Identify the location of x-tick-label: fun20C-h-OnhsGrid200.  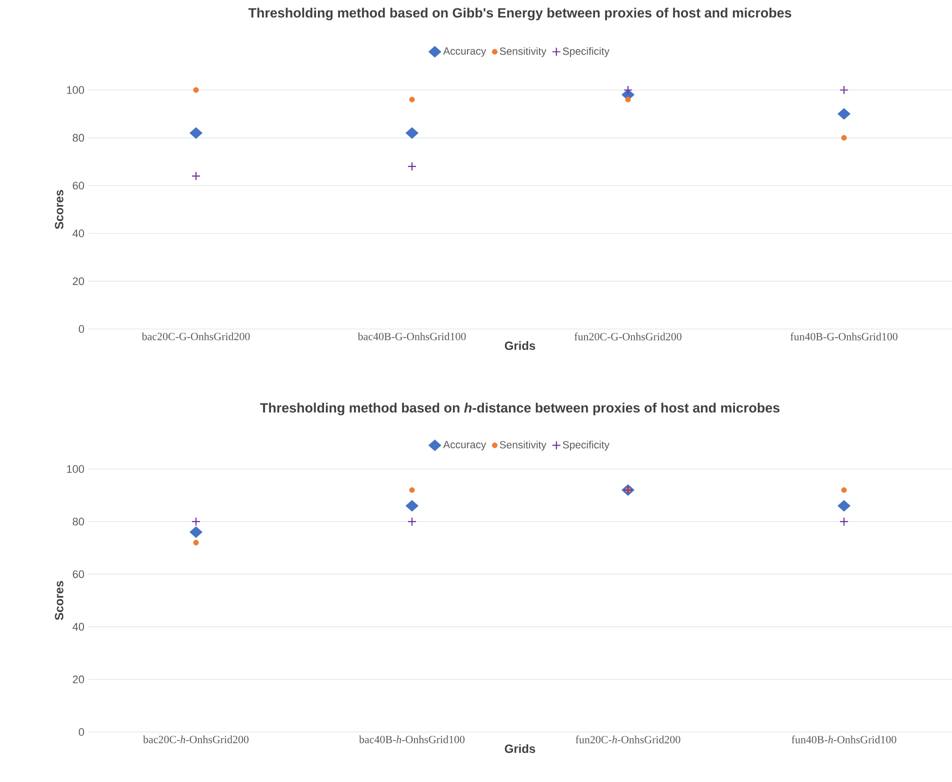
(628, 740).